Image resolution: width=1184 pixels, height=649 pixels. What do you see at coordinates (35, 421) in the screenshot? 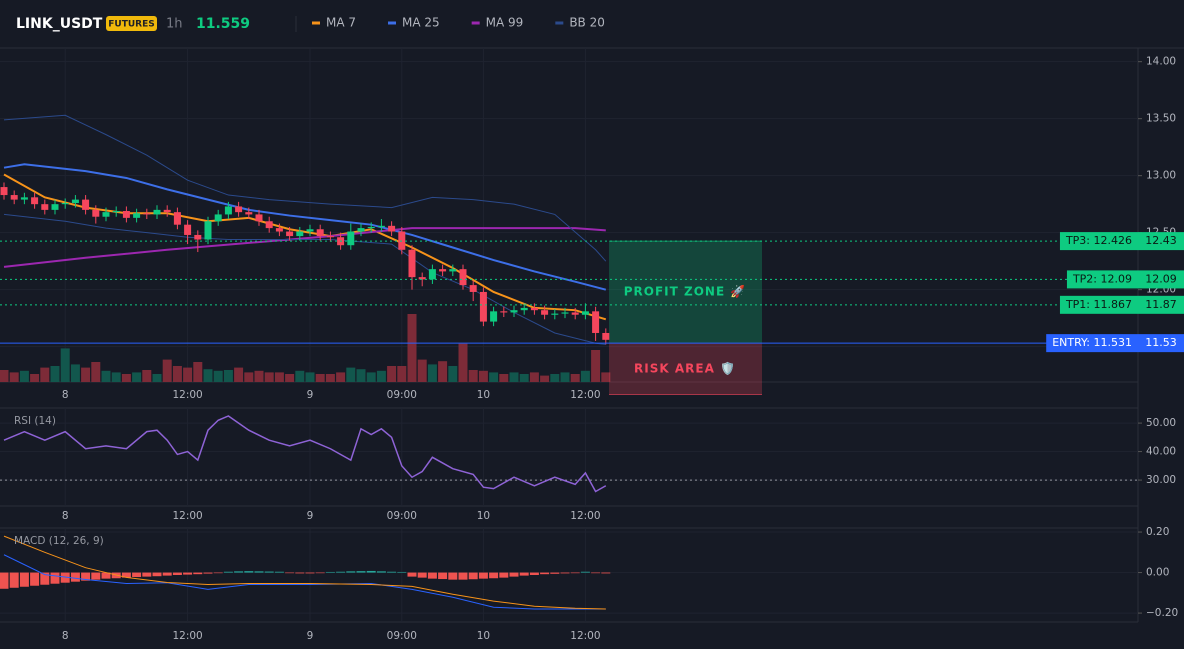
I see `panel-title: RSI (14)` at bounding box center [35, 421].